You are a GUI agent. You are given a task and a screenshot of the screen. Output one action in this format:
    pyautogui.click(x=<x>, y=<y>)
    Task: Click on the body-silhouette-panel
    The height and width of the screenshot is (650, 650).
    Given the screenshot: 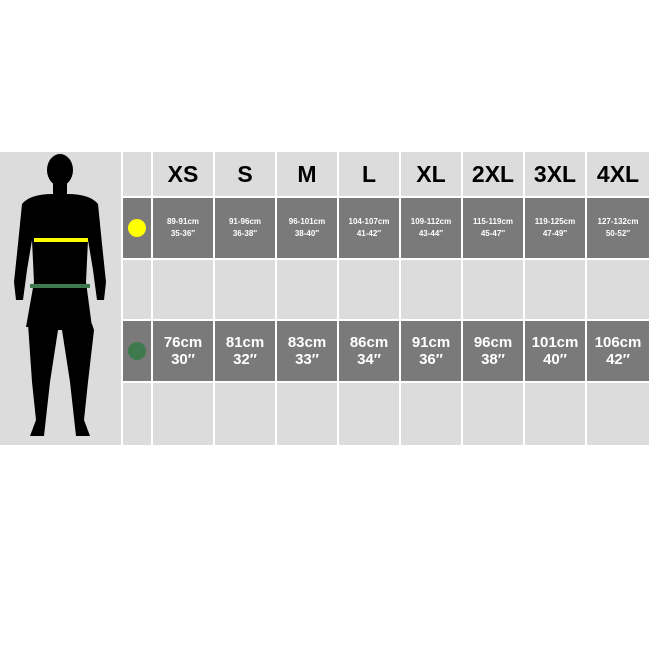 What is the action you would take?
    pyautogui.click(x=60, y=298)
    